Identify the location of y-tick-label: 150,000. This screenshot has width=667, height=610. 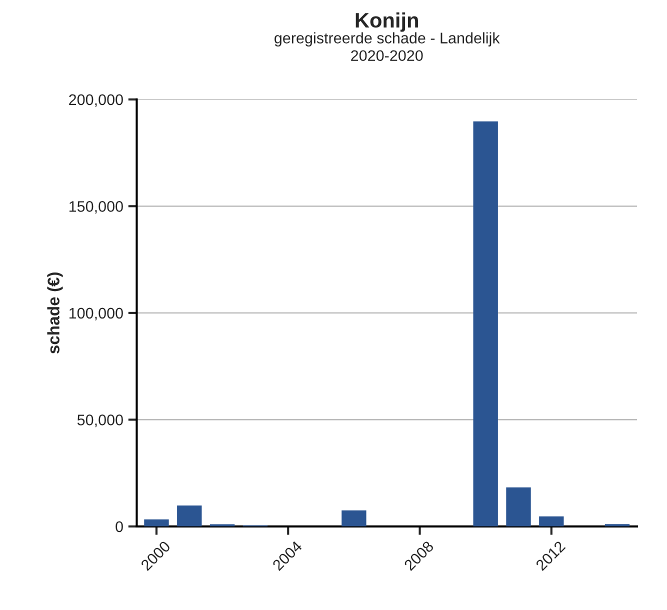
(96, 207).